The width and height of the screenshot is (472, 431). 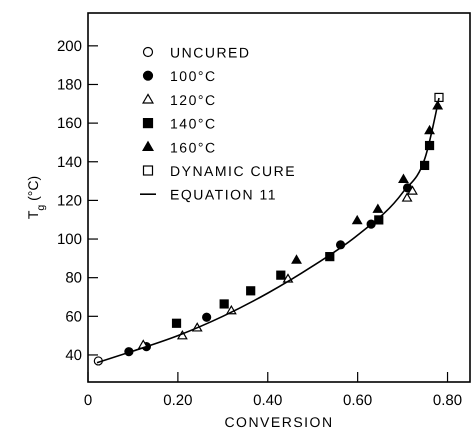 I want to click on legend-label: 100°C, so click(x=193, y=76).